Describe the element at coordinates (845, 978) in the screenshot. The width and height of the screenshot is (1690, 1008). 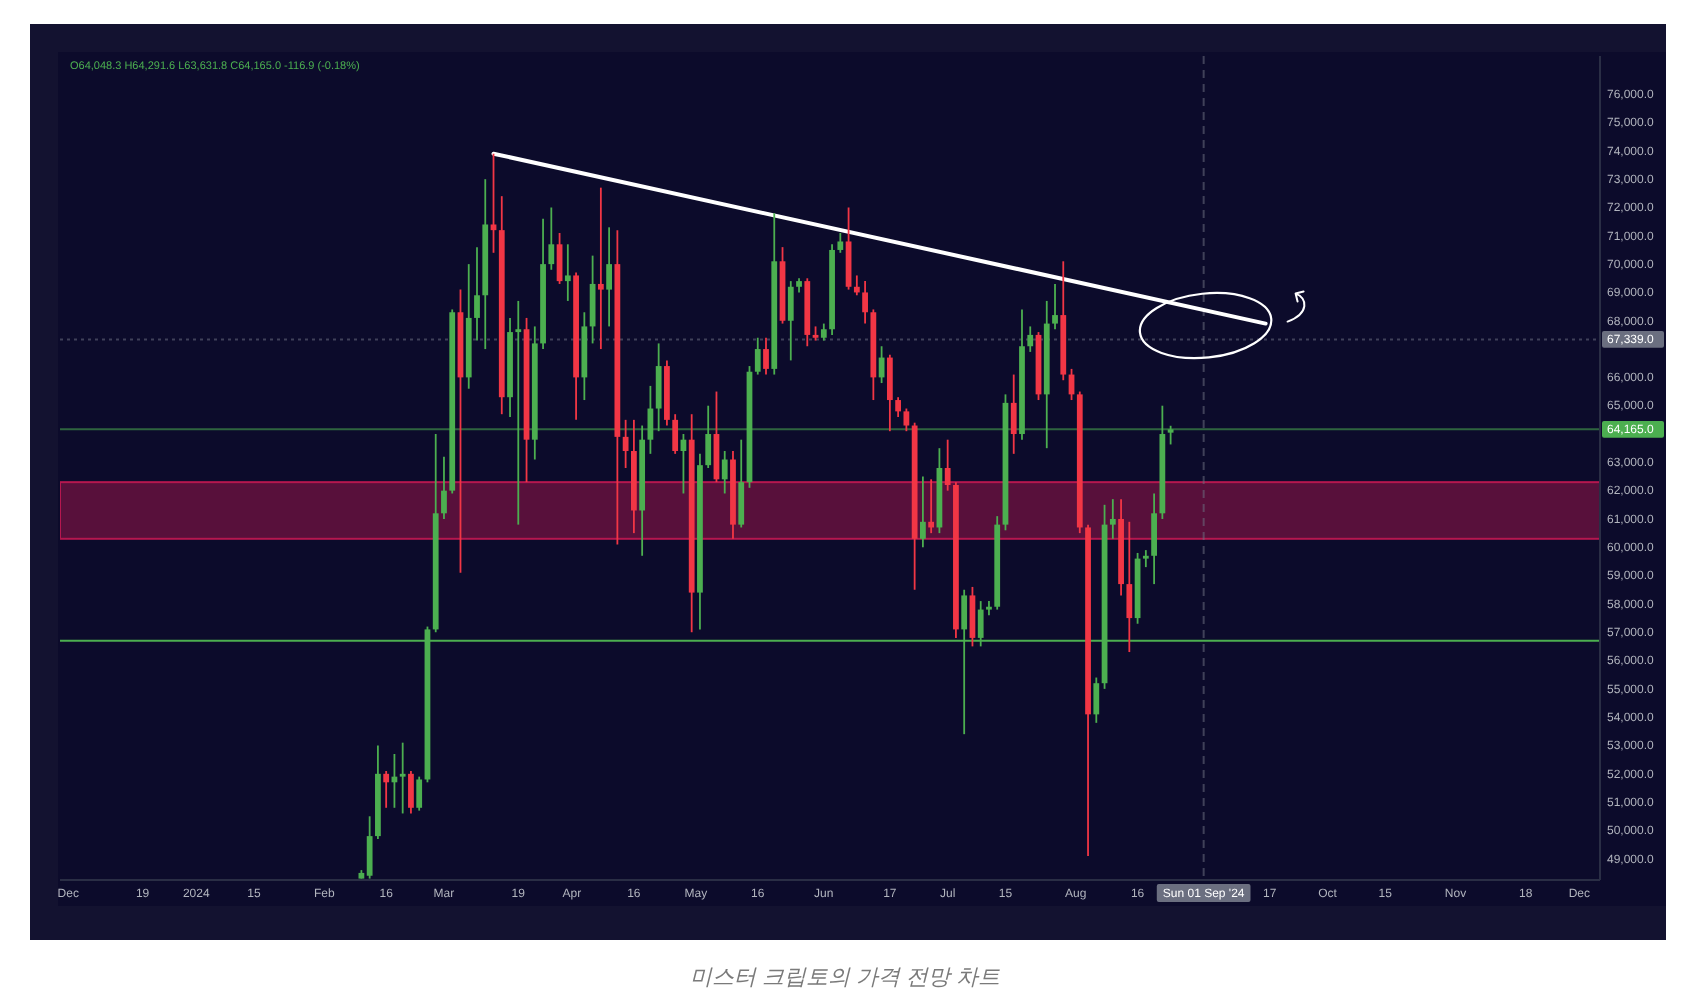
I see `text: 미스터 크립토의 가격 전망 차트` at that location.